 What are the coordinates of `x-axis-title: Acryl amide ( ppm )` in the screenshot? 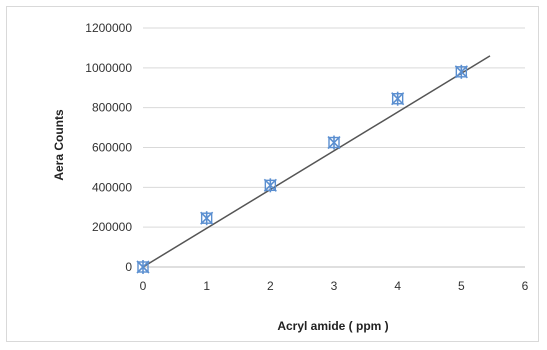 It's located at (332, 326).